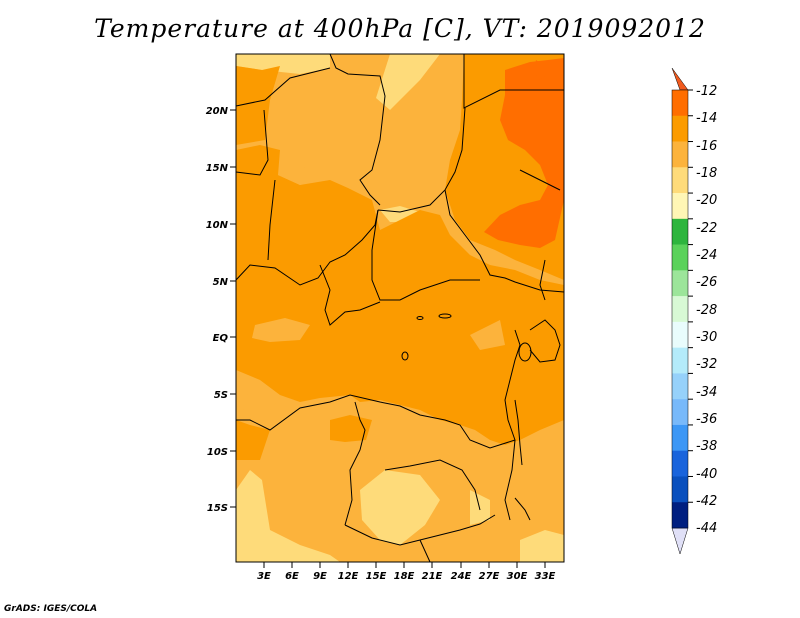  What do you see at coordinates (217, 111) in the screenshot?
I see `lat-label: 20N` at bounding box center [217, 111].